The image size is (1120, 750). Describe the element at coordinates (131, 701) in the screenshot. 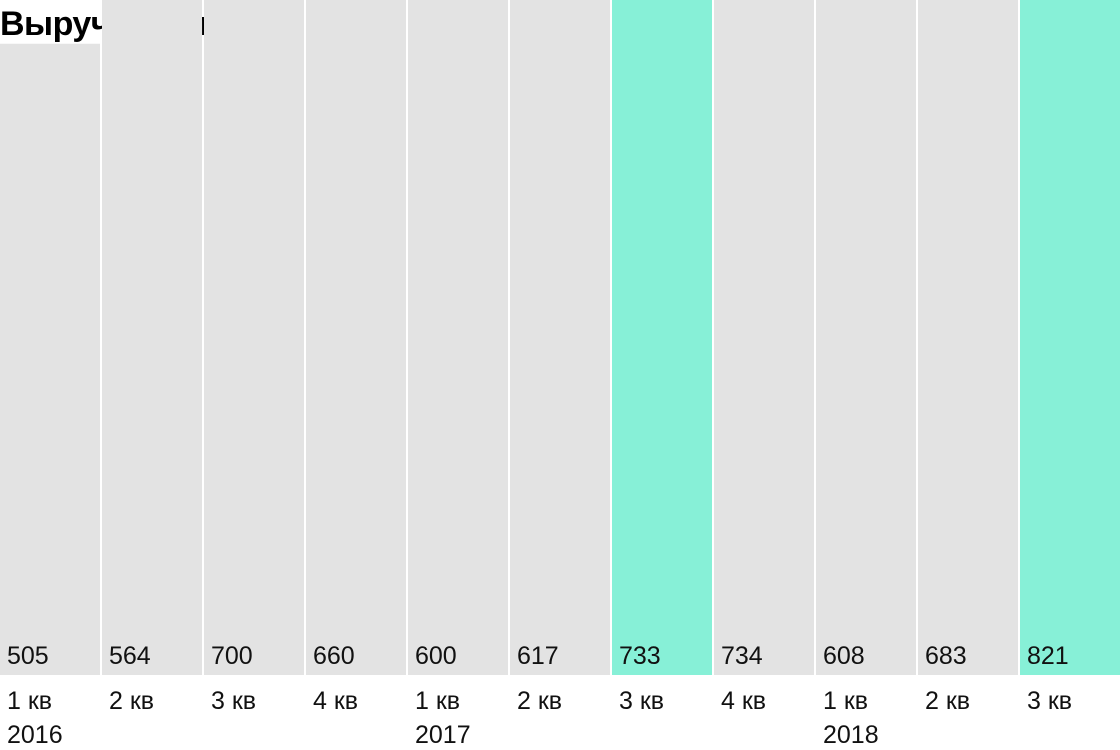

I see `quarter-label-2: 2 кв` at that location.